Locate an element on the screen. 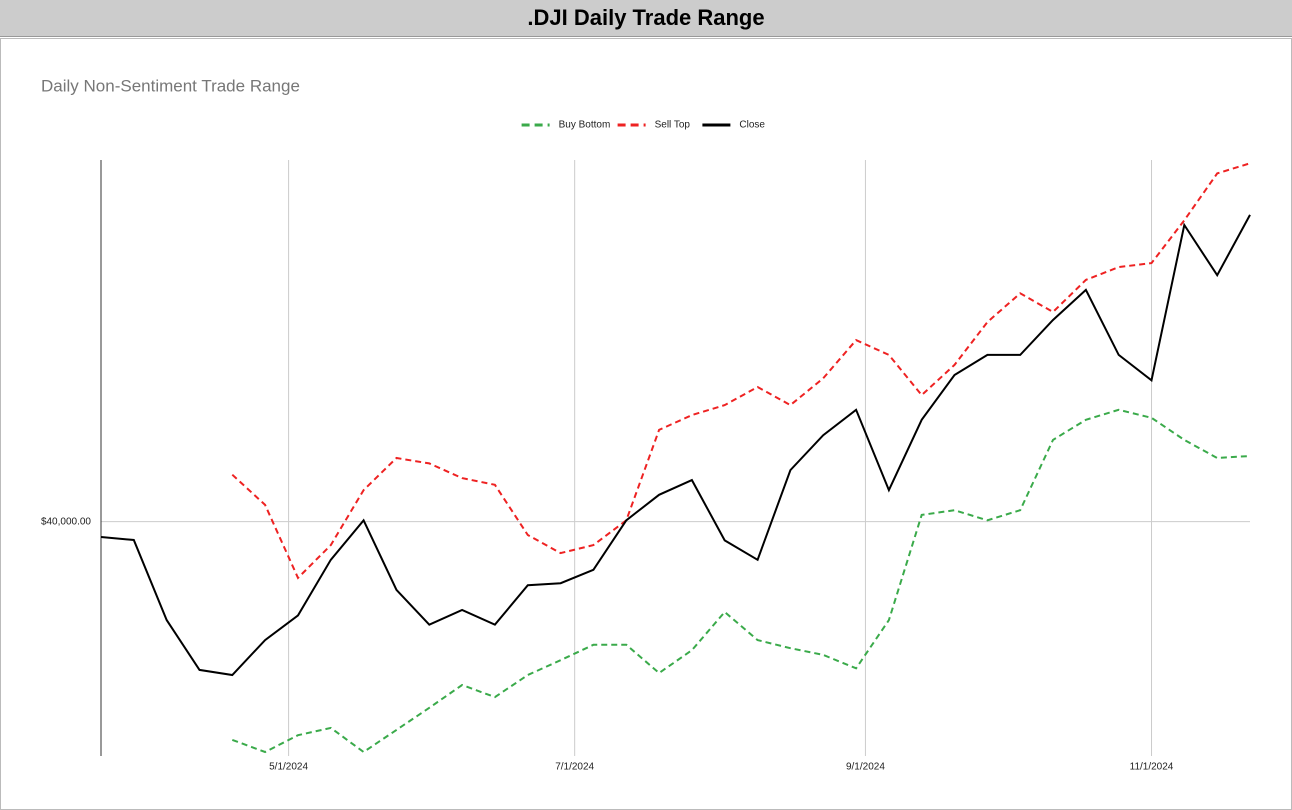  legend-label: Buy Bottom is located at coordinates (585, 125).